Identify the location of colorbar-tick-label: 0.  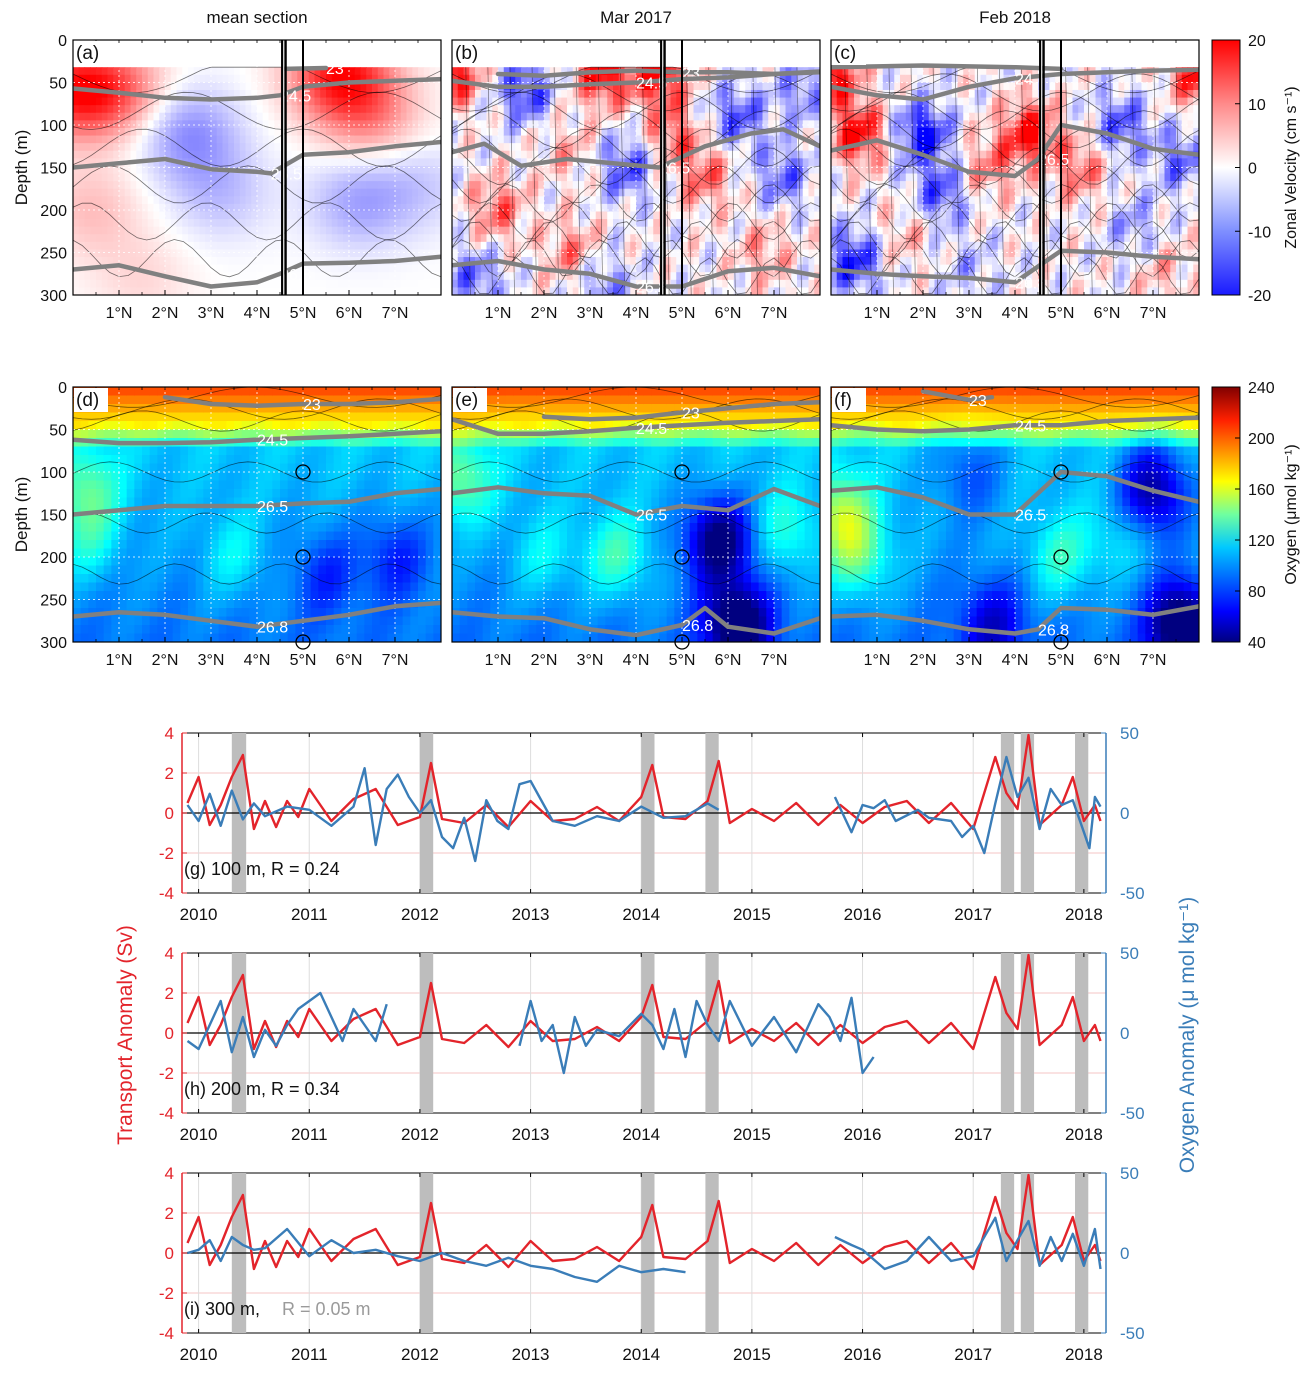
(1252, 169).